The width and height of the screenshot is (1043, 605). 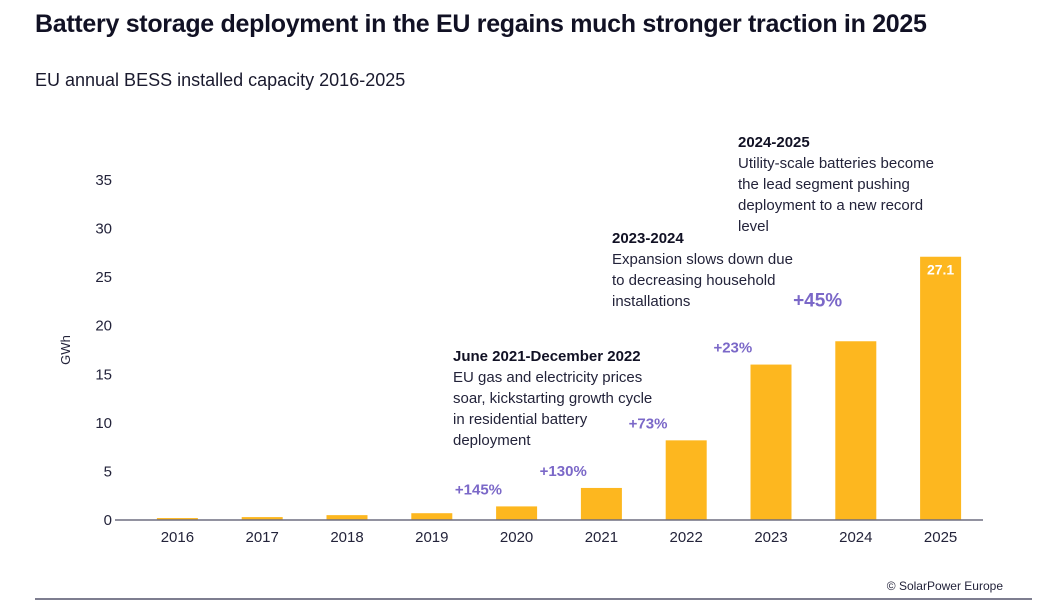 I want to click on growth-label: +23%, so click(x=732, y=348).